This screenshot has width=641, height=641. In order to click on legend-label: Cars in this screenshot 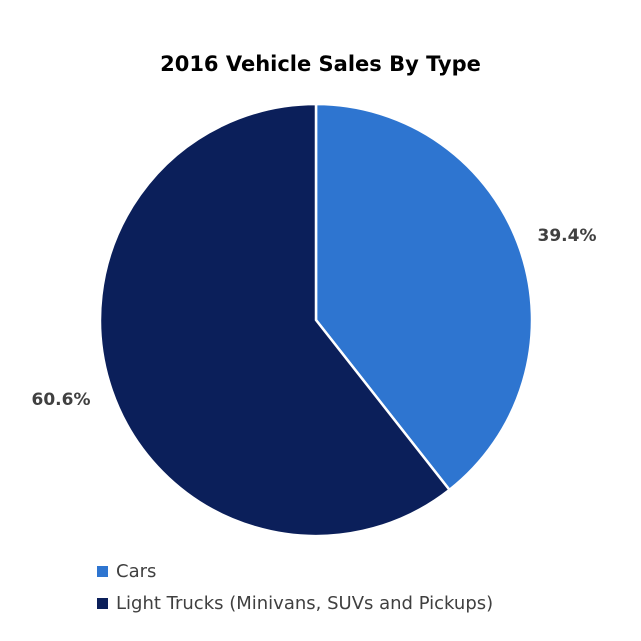, I will do `click(136, 571)`.